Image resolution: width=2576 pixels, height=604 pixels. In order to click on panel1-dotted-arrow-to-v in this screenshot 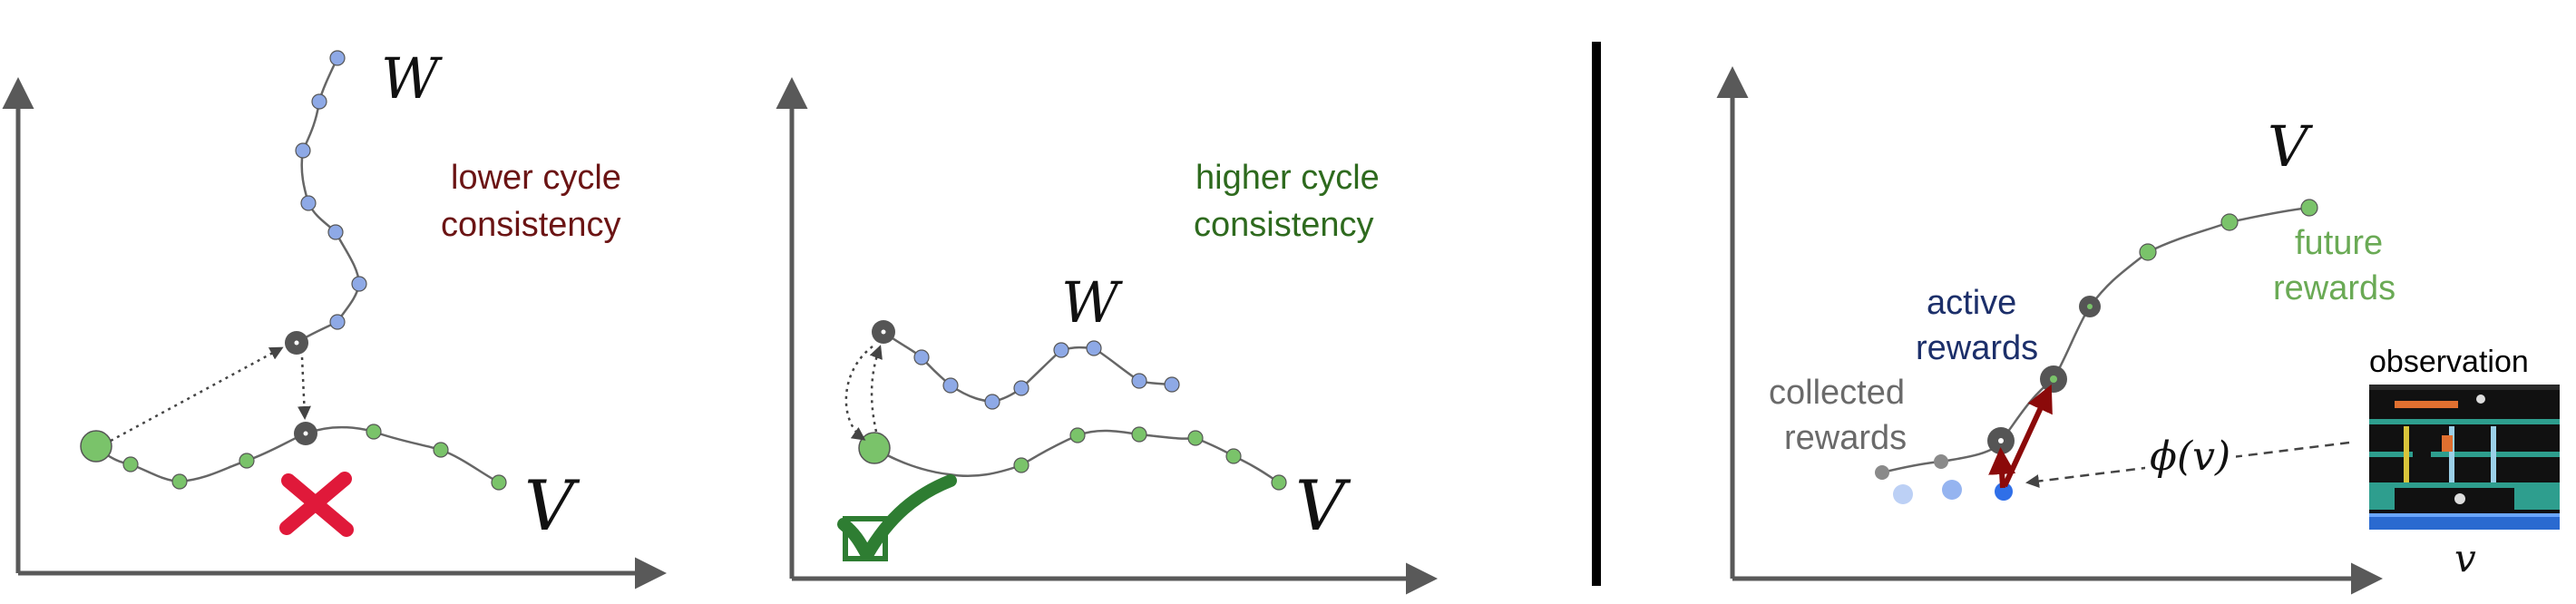, I will do `click(304, 388)`.